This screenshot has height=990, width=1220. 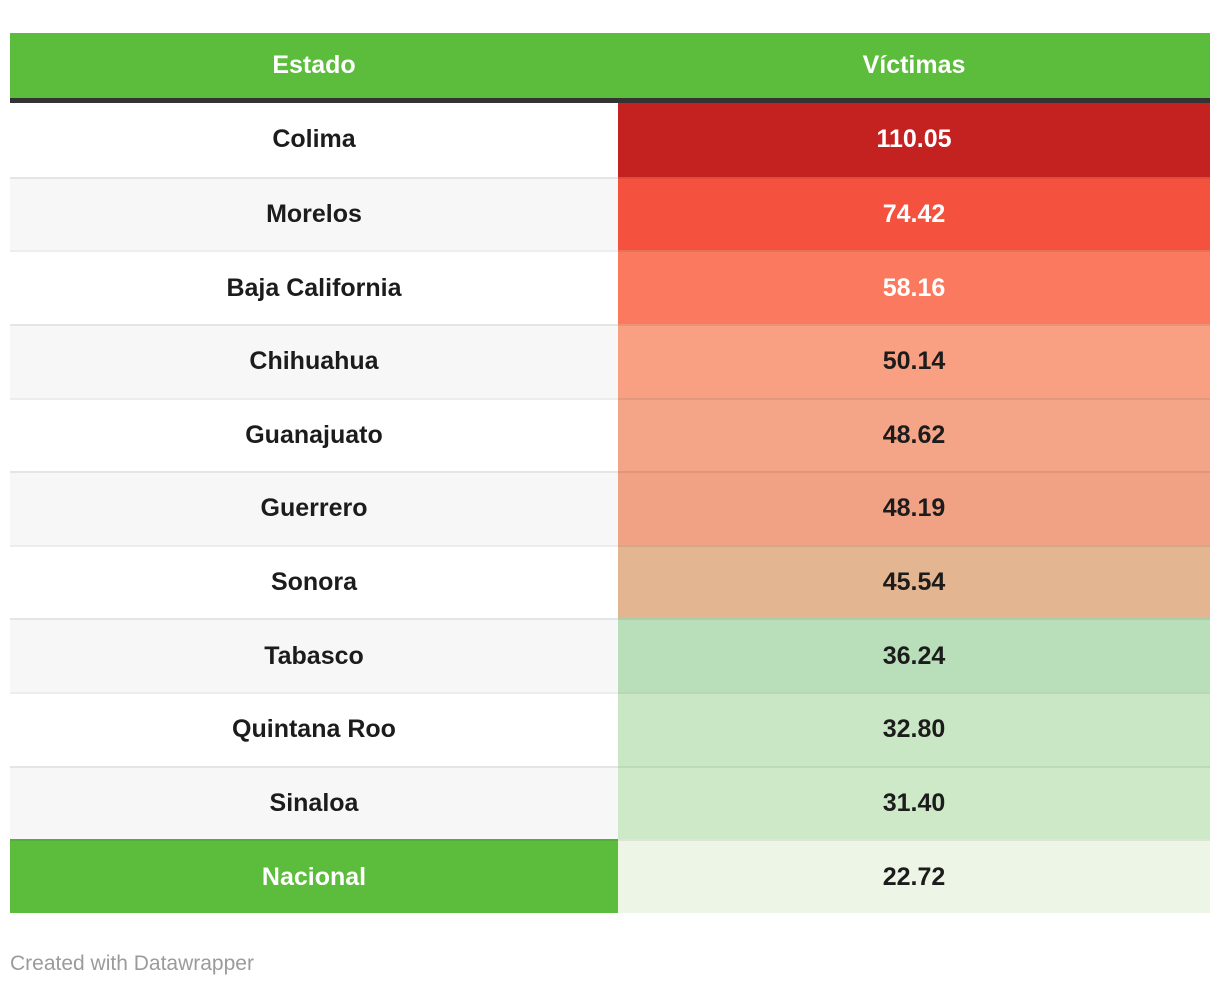 I want to click on estado-cell: Baja California, so click(x=314, y=287).